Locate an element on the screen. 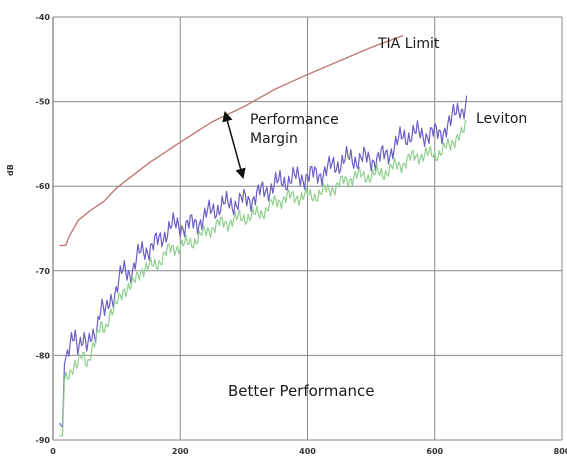 The width and height of the screenshot is (567, 461). annotation-tia-limit: TIA Limit is located at coordinates (408, 44).